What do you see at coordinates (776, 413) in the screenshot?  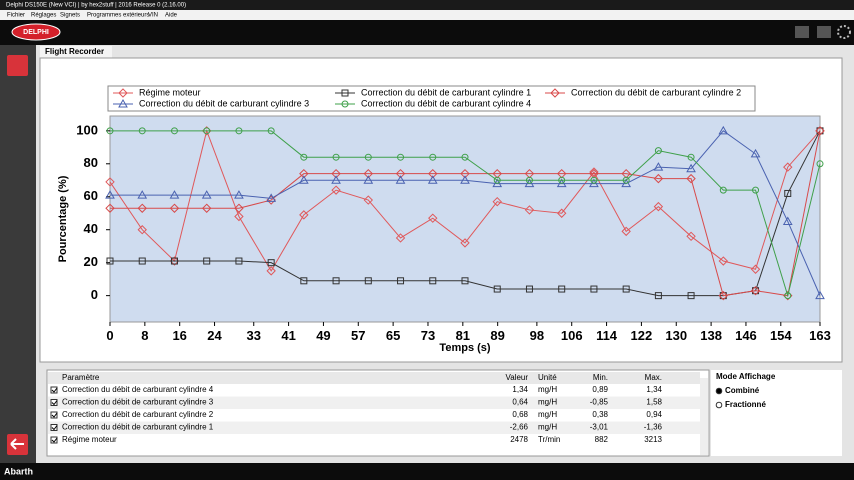 I see `mode-panel` at bounding box center [776, 413].